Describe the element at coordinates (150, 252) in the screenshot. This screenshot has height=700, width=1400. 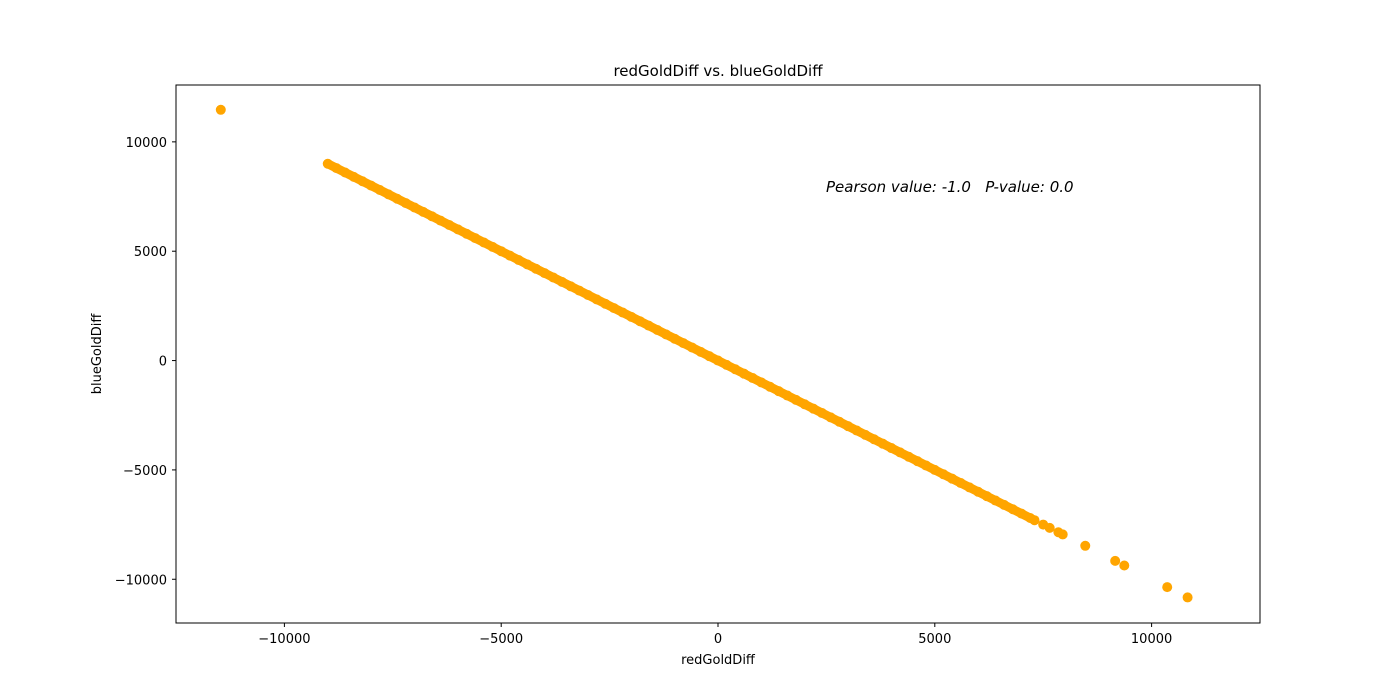
I see `y-tick-label: 5000` at that location.